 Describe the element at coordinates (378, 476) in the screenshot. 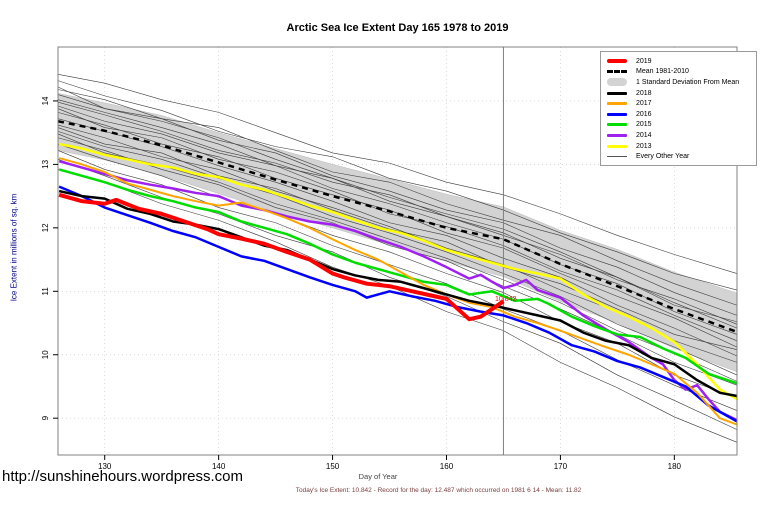

I see `x-axis-label: Day of Year` at that location.